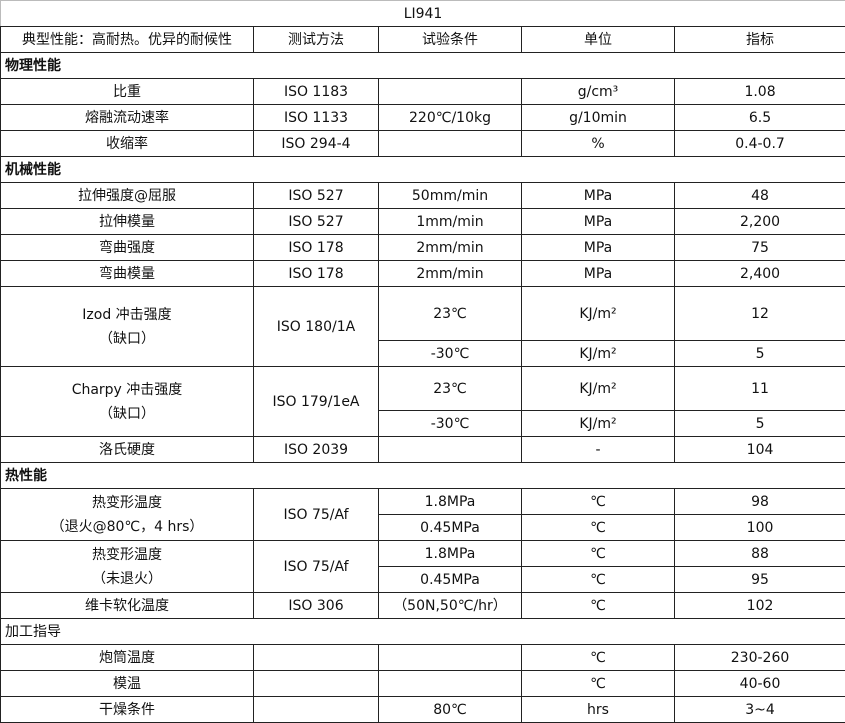 The image size is (845, 723). Describe the element at coordinates (598, 709) in the screenshot. I see `unit-cell: hrs` at that location.